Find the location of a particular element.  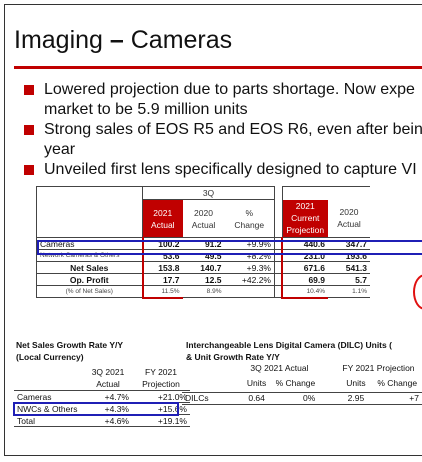

table-row: Cameras 100.2 91.2 +9.9% 440.6 347.7 is located at coordinates (203, 243).